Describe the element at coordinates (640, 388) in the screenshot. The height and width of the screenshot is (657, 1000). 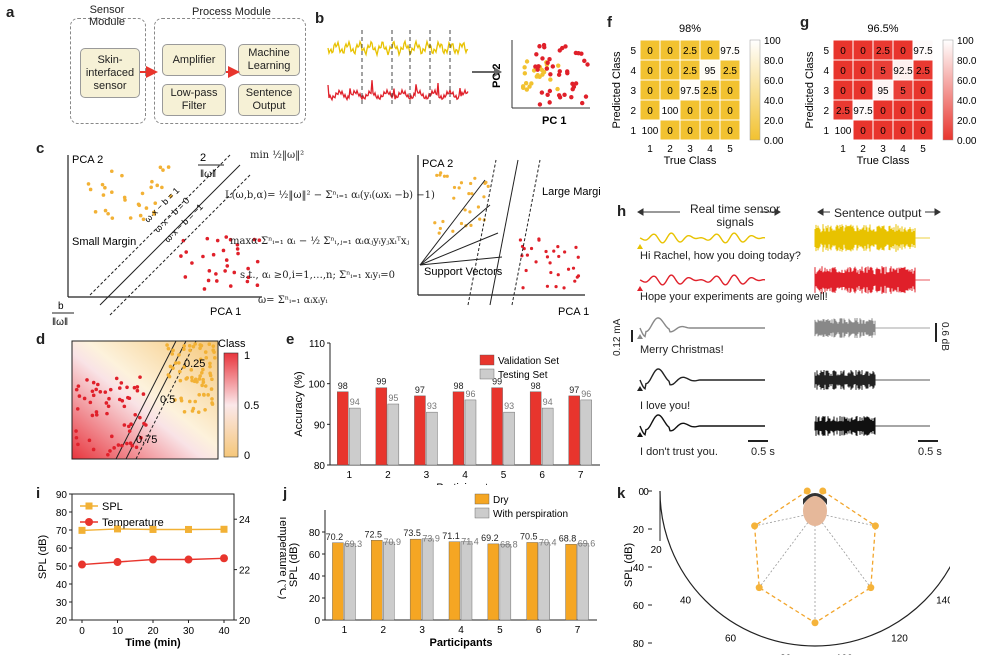
I see `onset-marker` at that location.